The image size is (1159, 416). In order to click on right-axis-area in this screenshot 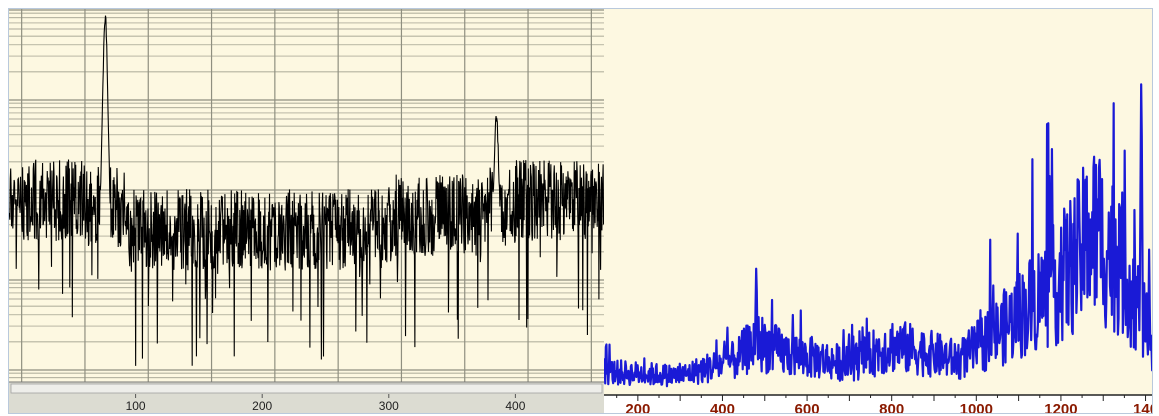, I will do `click(878, 404)`.